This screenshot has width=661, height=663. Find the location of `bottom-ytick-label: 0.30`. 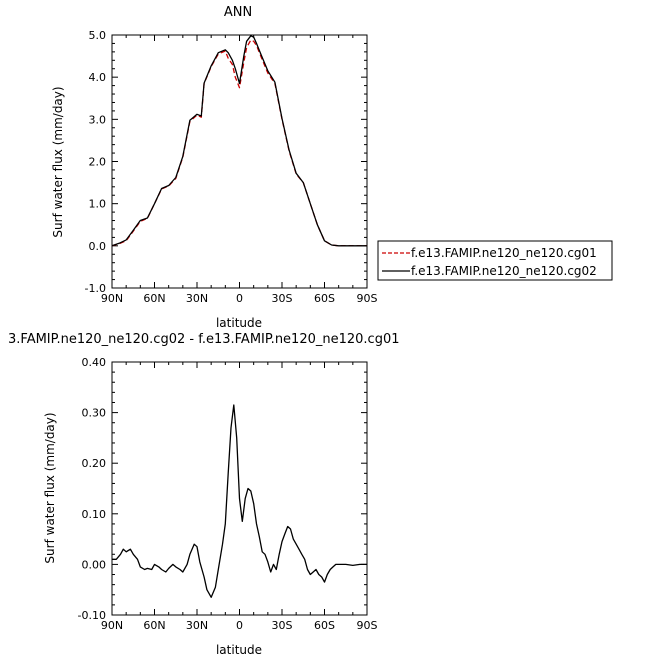

bottom-ytick-label: 0.30 is located at coordinates (94, 413).